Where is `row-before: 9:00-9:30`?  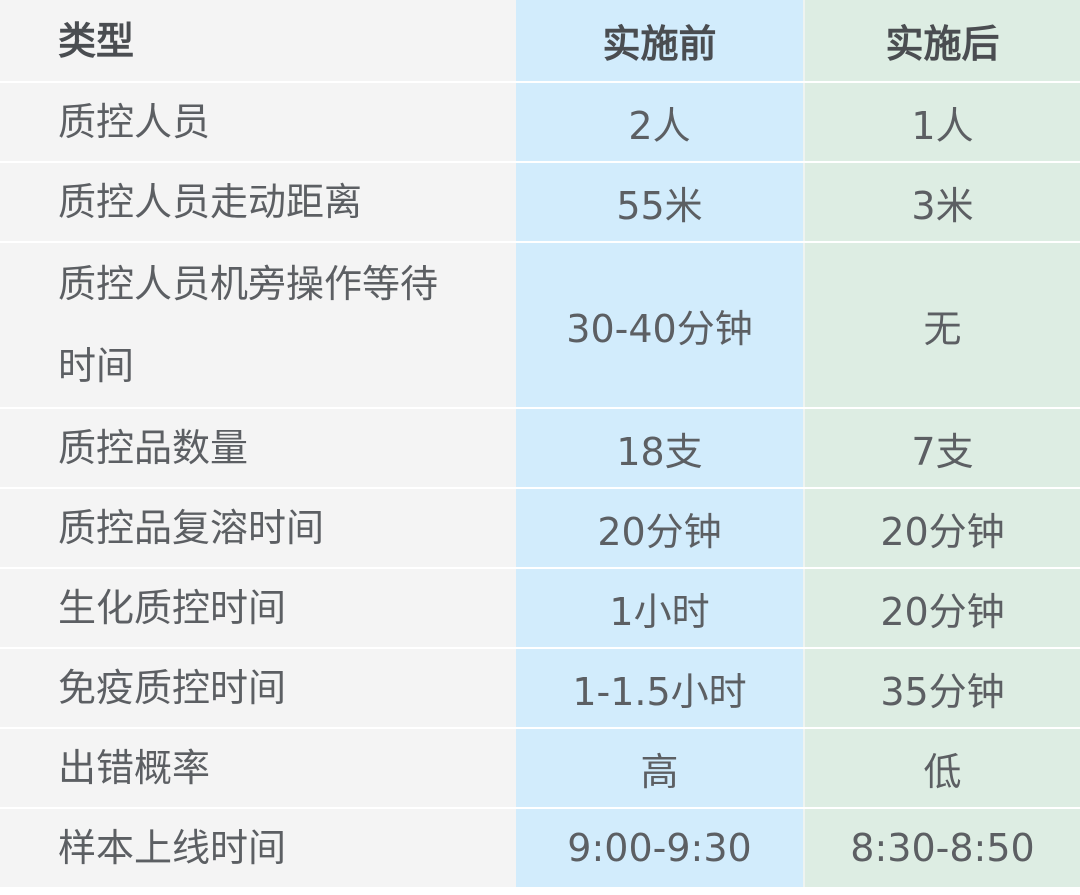
row-before: 9:00-9:30 is located at coordinates (660, 848).